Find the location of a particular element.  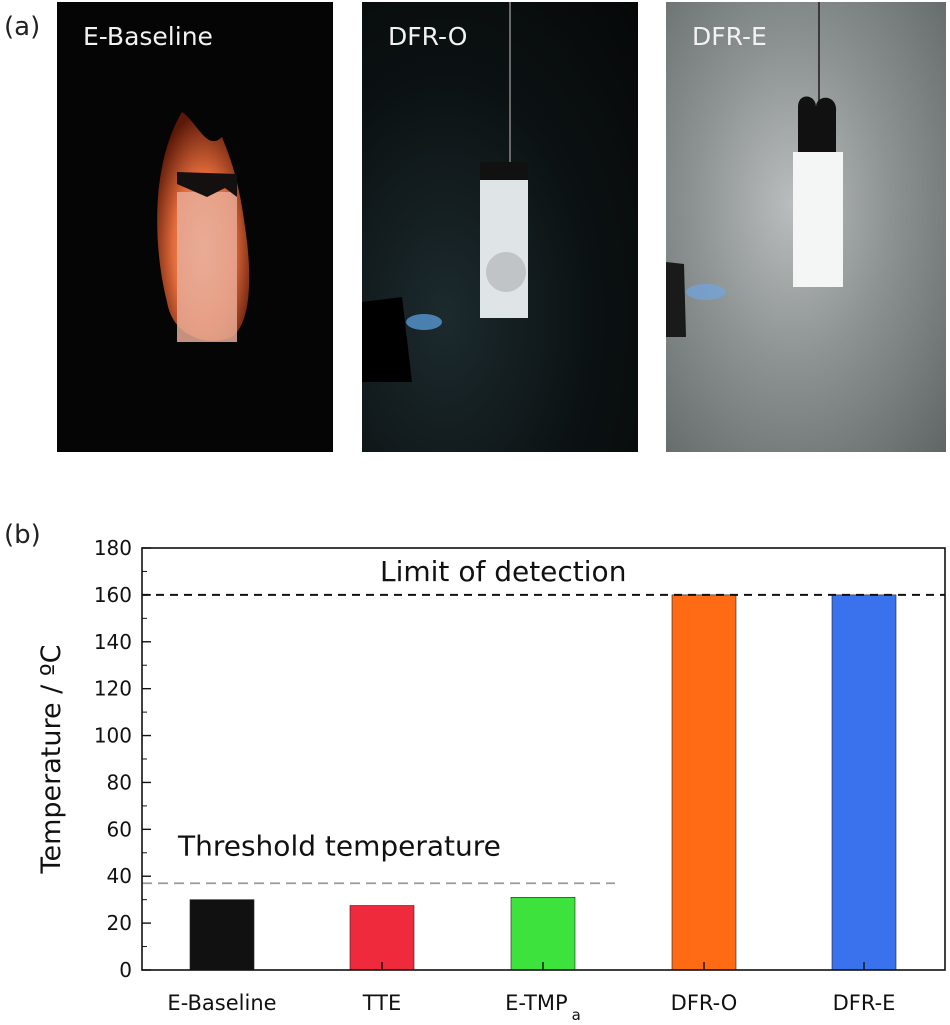

y-tick-label: 140 is located at coordinates (113, 642).